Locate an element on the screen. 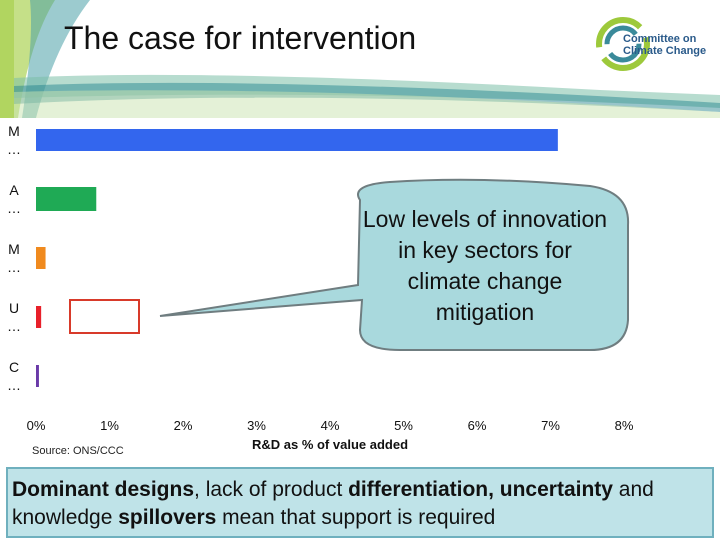 Image resolution: width=720 pixels, height=540 pixels. category-label: U is located at coordinates (14, 308).